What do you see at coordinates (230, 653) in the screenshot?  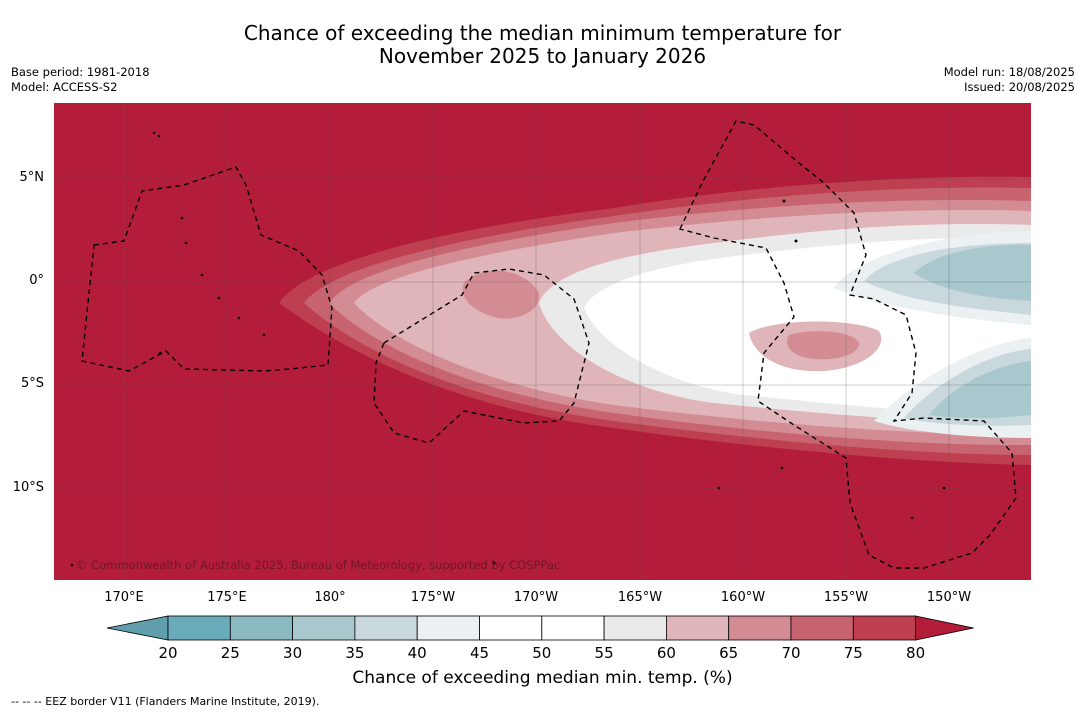 I see `colorbar-tick-label: 25` at bounding box center [230, 653].